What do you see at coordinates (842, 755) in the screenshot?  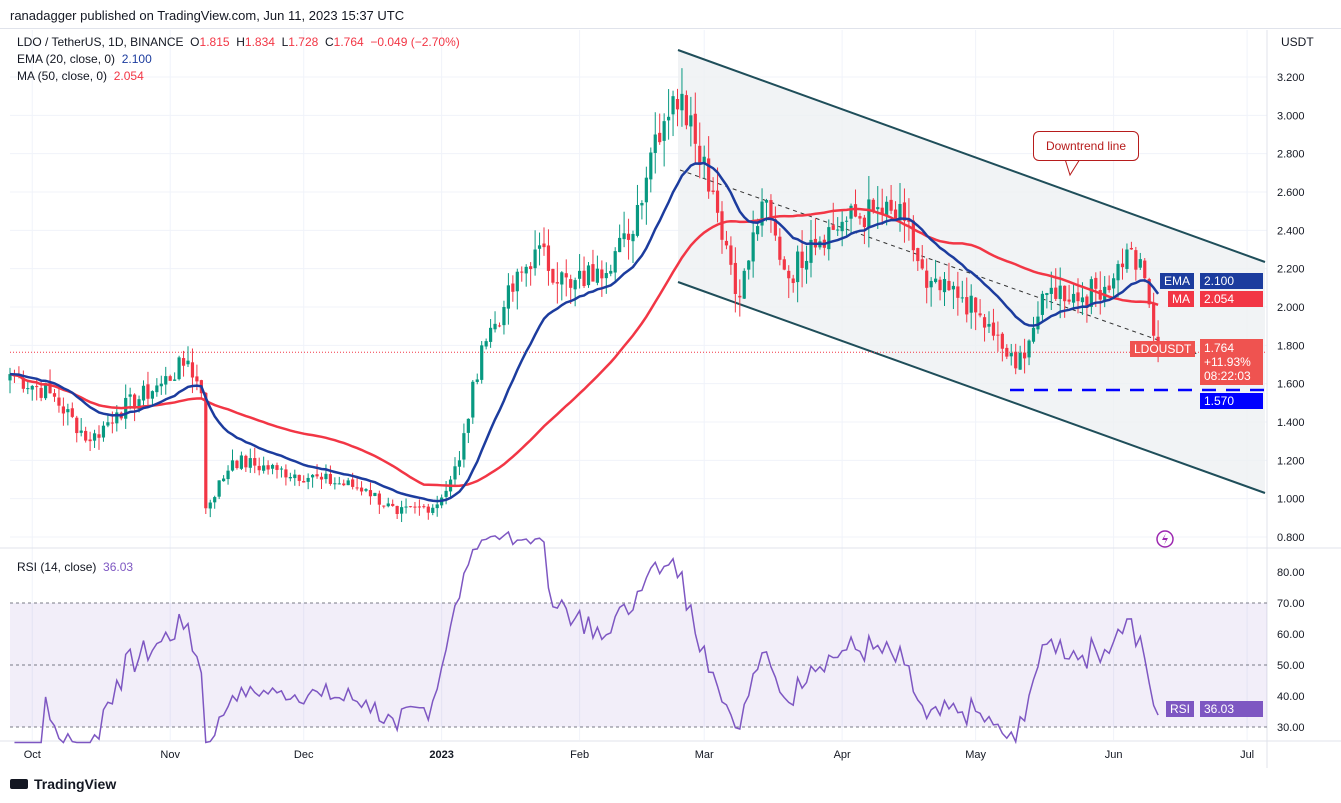 I see `time-tick-label: Apr` at bounding box center [842, 755].